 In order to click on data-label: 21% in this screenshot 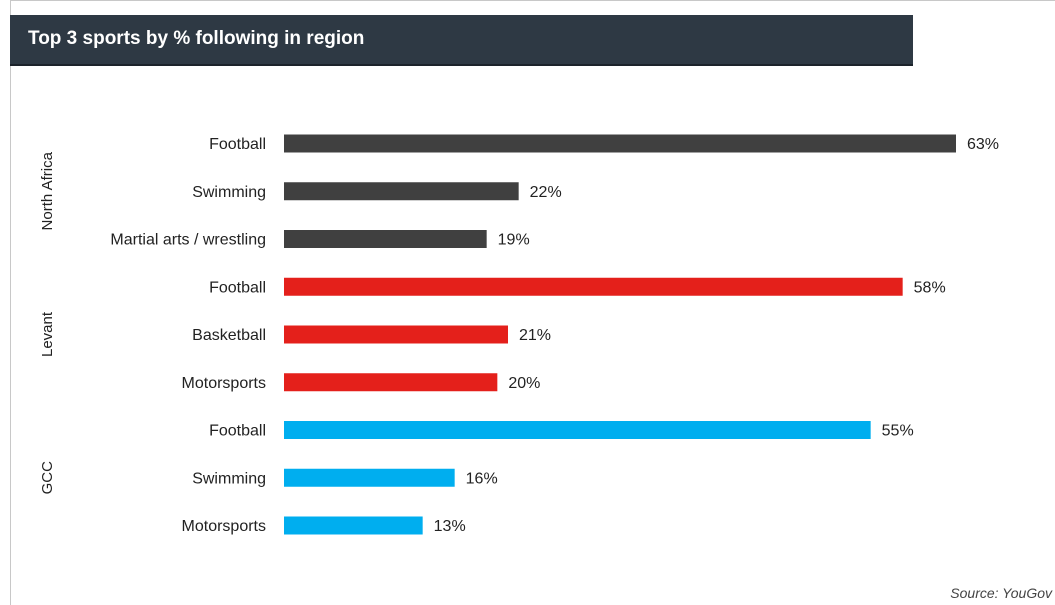, I will do `click(535, 335)`.